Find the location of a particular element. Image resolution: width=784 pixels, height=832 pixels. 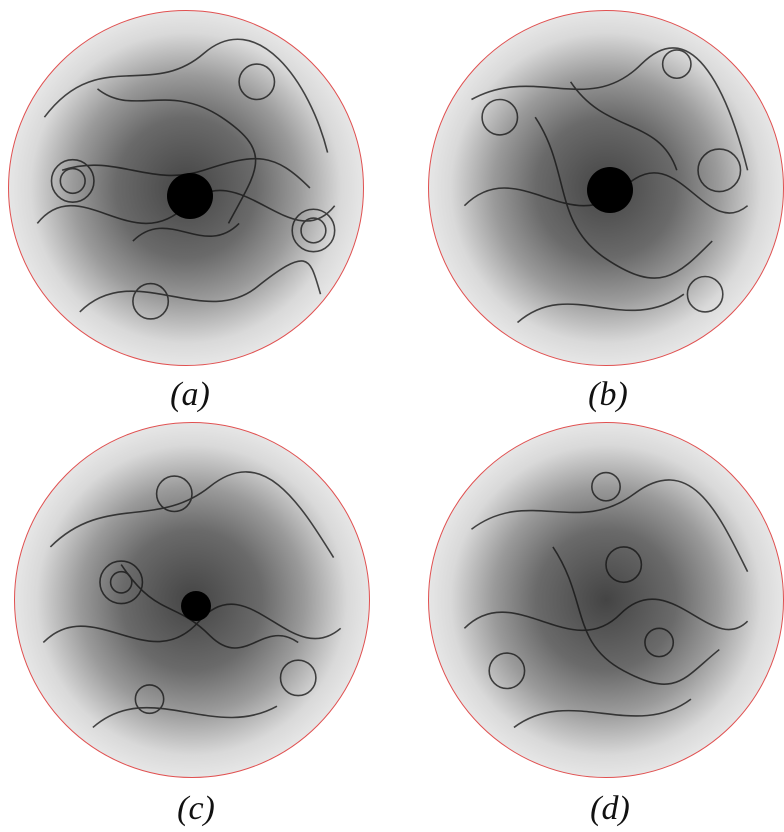

streamline-texture-a is located at coordinates (186, 179).